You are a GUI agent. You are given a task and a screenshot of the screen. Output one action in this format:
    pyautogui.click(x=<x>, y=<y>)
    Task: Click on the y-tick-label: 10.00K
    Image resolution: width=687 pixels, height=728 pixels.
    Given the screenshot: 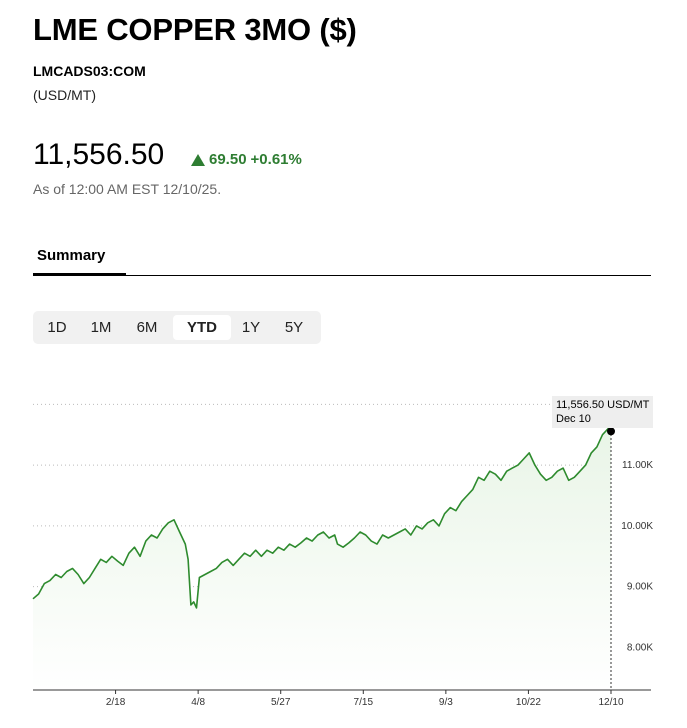 What is the action you would take?
    pyautogui.click(x=637, y=526)
    